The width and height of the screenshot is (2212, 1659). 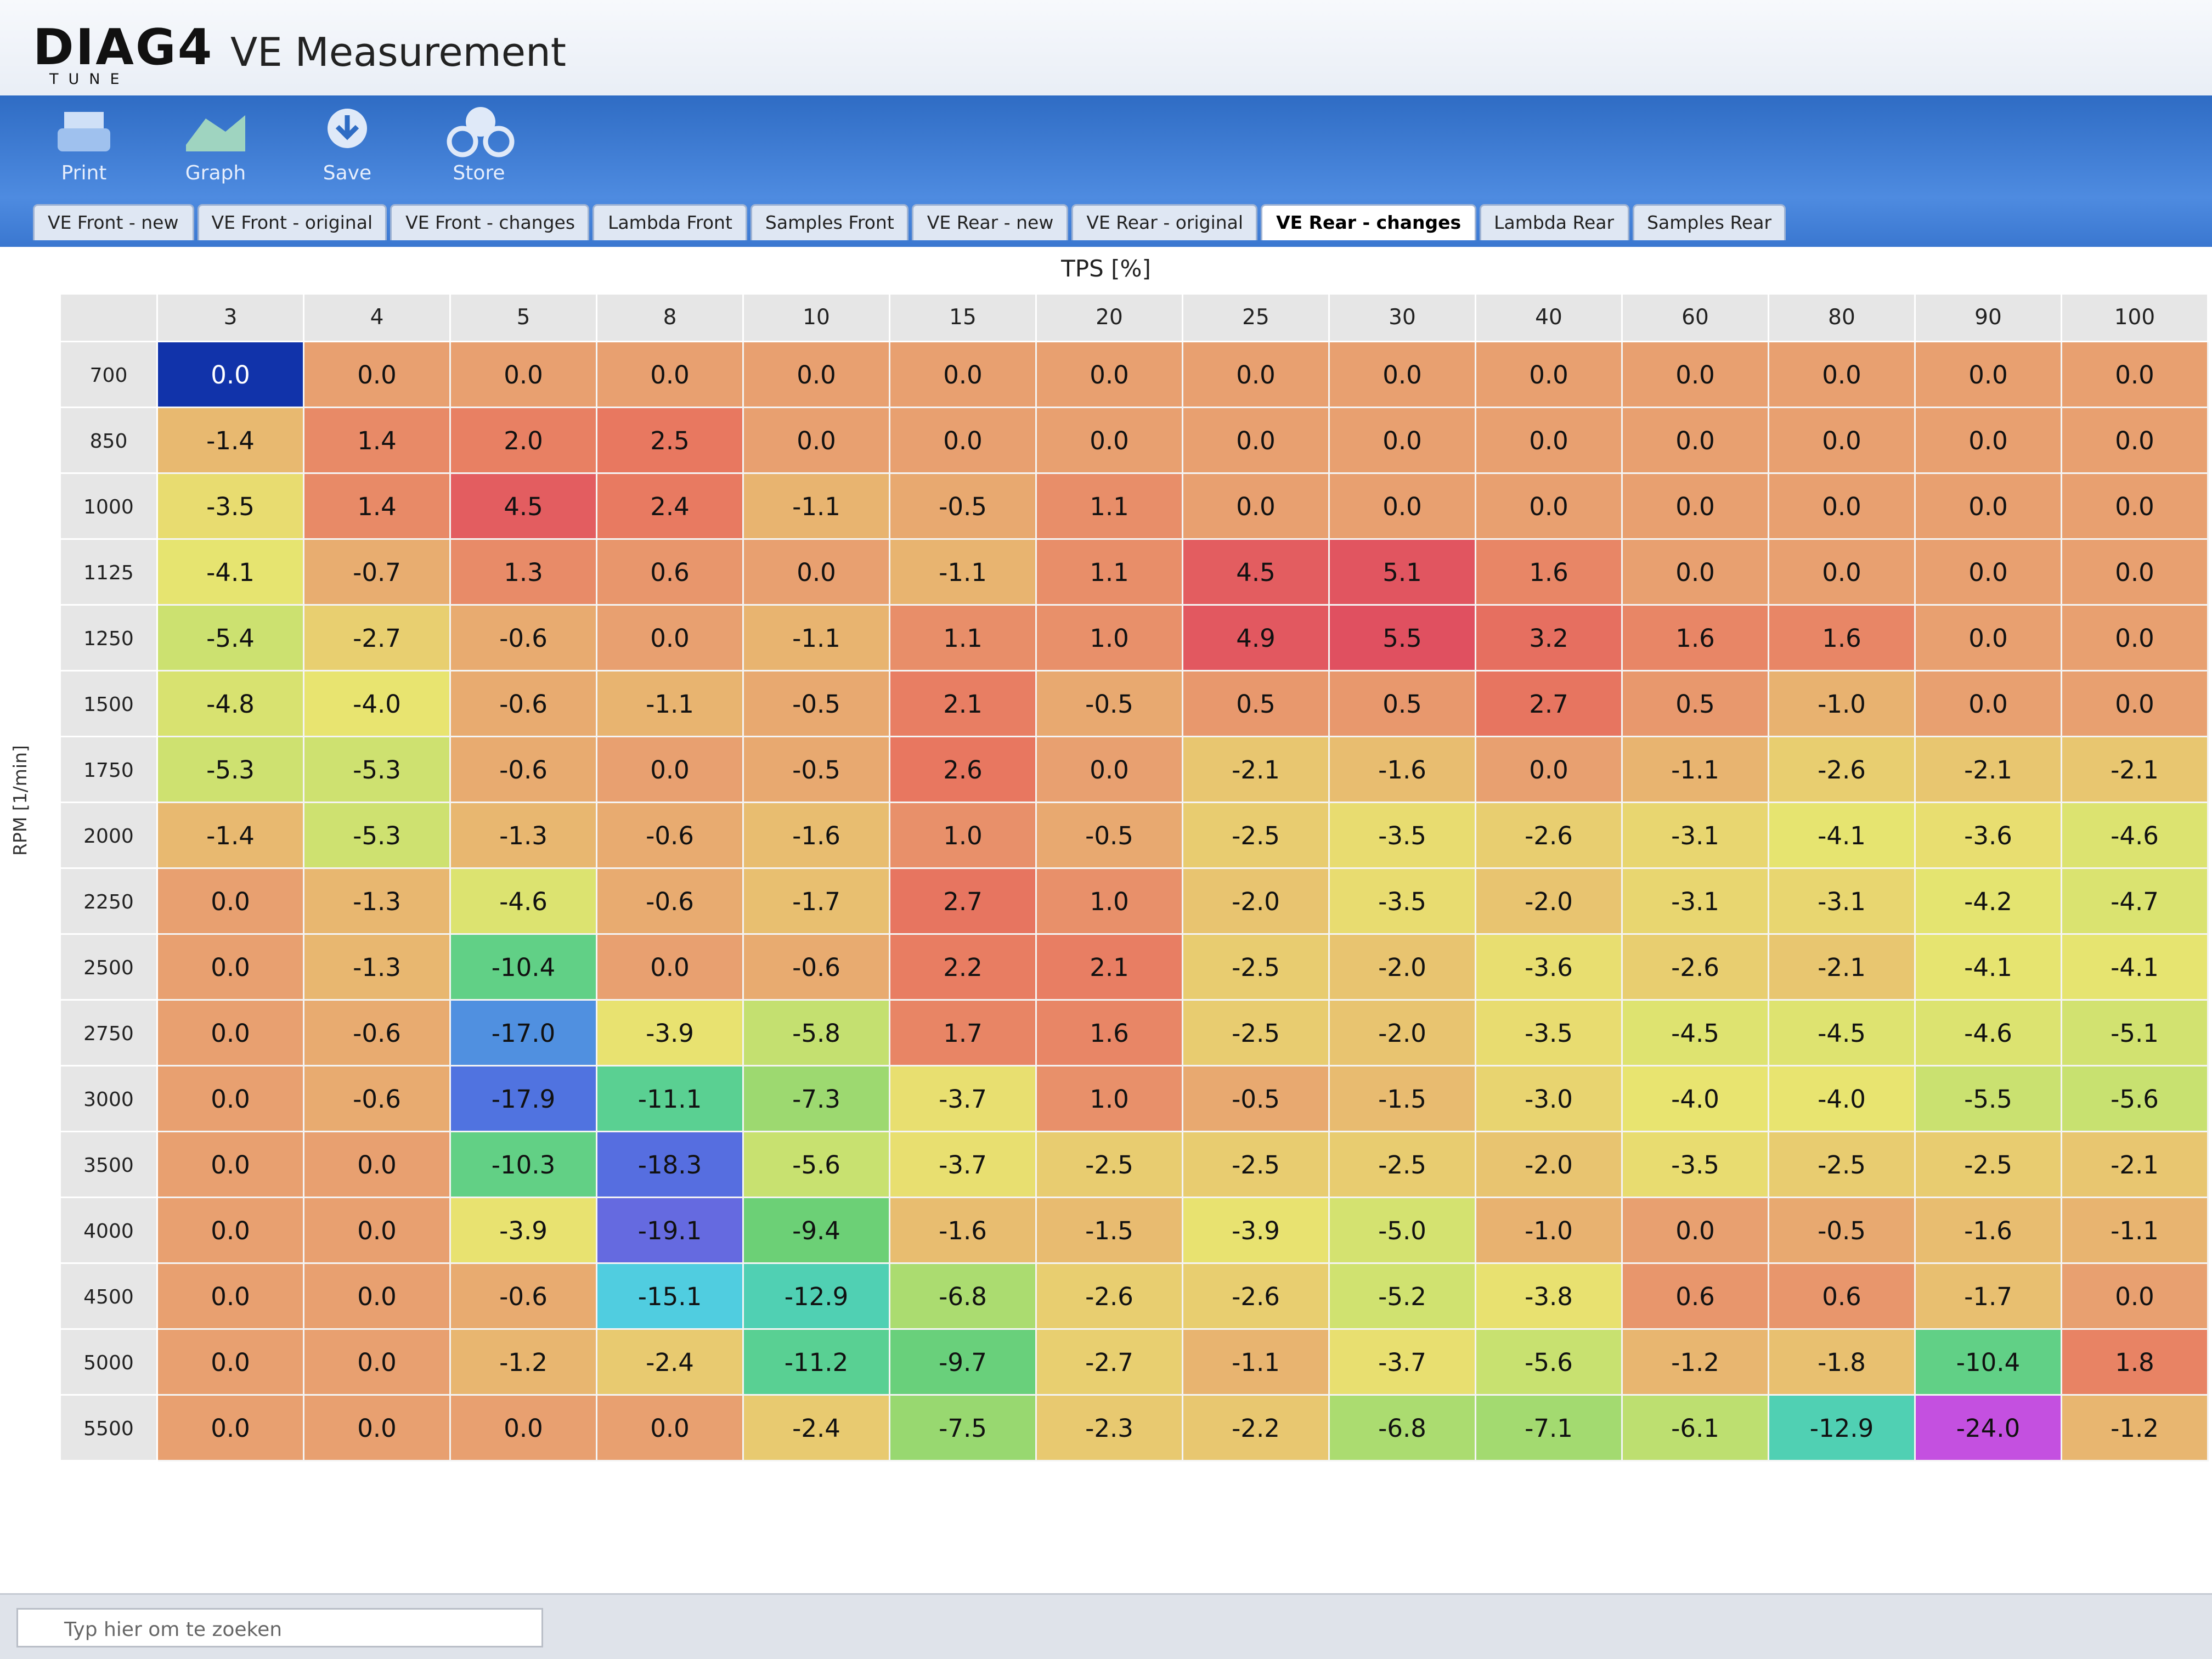 I want to click on tool-button: Save, so click(x=347, y=143).